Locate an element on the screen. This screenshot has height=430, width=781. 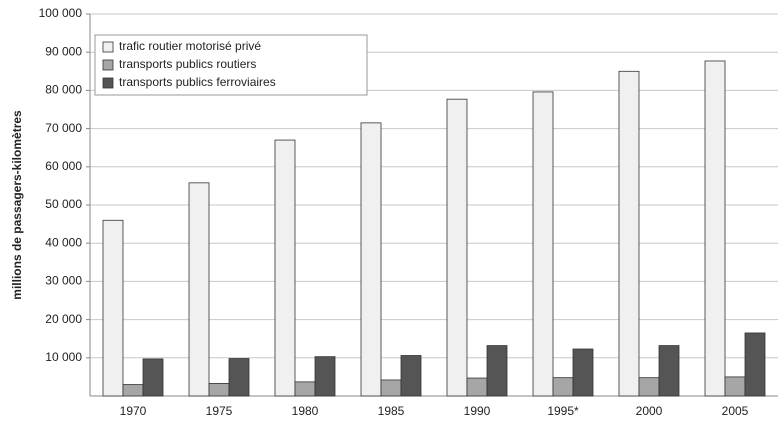
y-tick-label: 40 000 is located at coordinates (63, 242).